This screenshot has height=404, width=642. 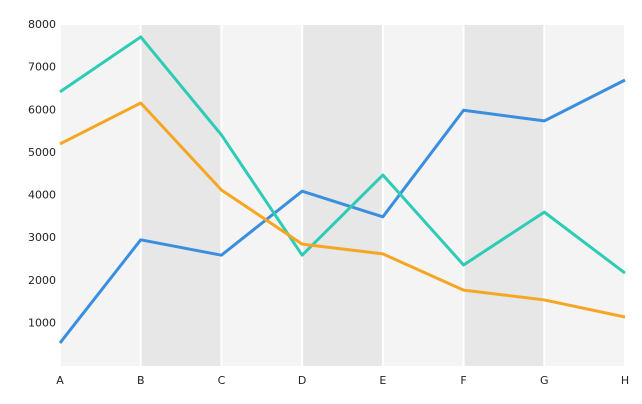 I want to click on y-tick-label: 1000, so click(x=42, y=322).